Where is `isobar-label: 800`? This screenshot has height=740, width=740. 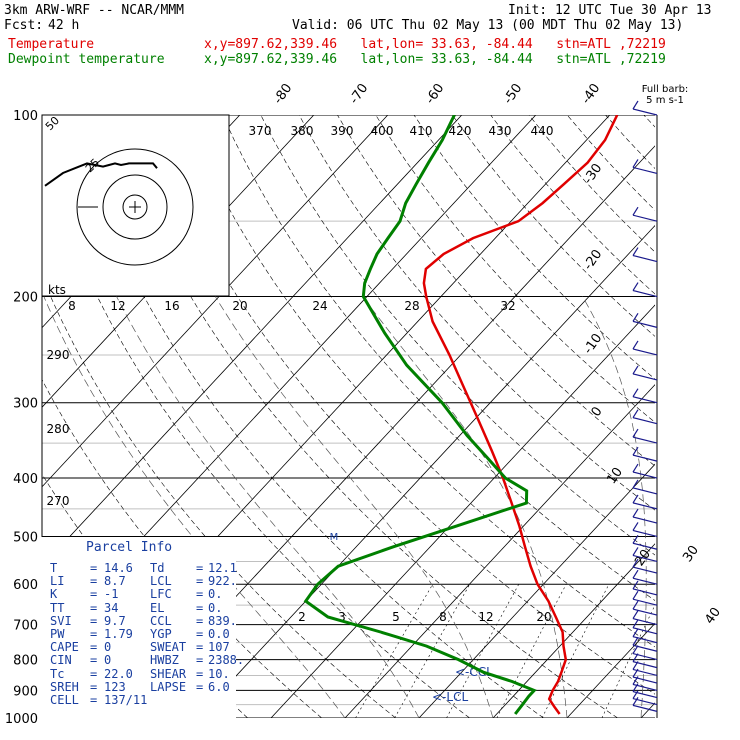
isobar-label: 800 is located at coordinates (25, 661).